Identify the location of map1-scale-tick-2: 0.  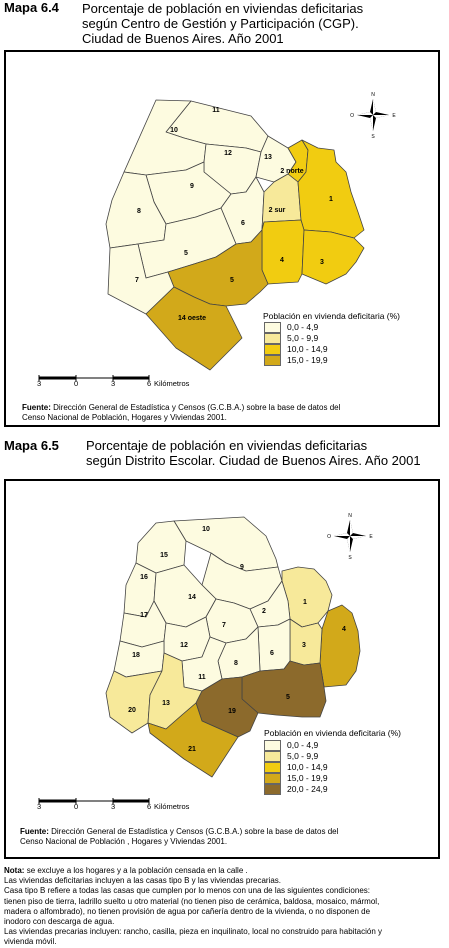
(76, 383).